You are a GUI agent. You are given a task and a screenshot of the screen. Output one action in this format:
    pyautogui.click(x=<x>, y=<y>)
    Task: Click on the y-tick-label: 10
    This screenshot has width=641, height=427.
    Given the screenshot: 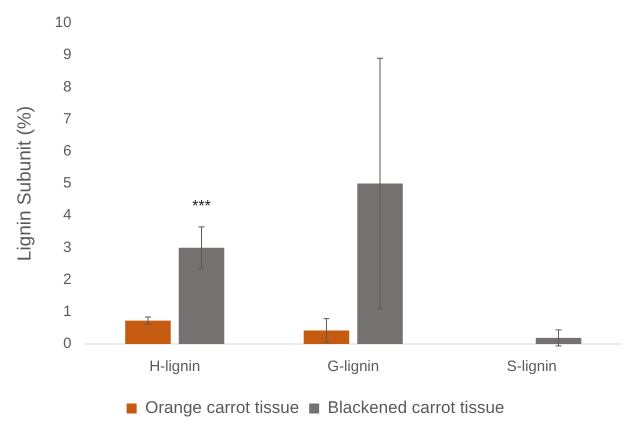 What is the action you would take?
    pyautogui.click(x=63, y=23)
    